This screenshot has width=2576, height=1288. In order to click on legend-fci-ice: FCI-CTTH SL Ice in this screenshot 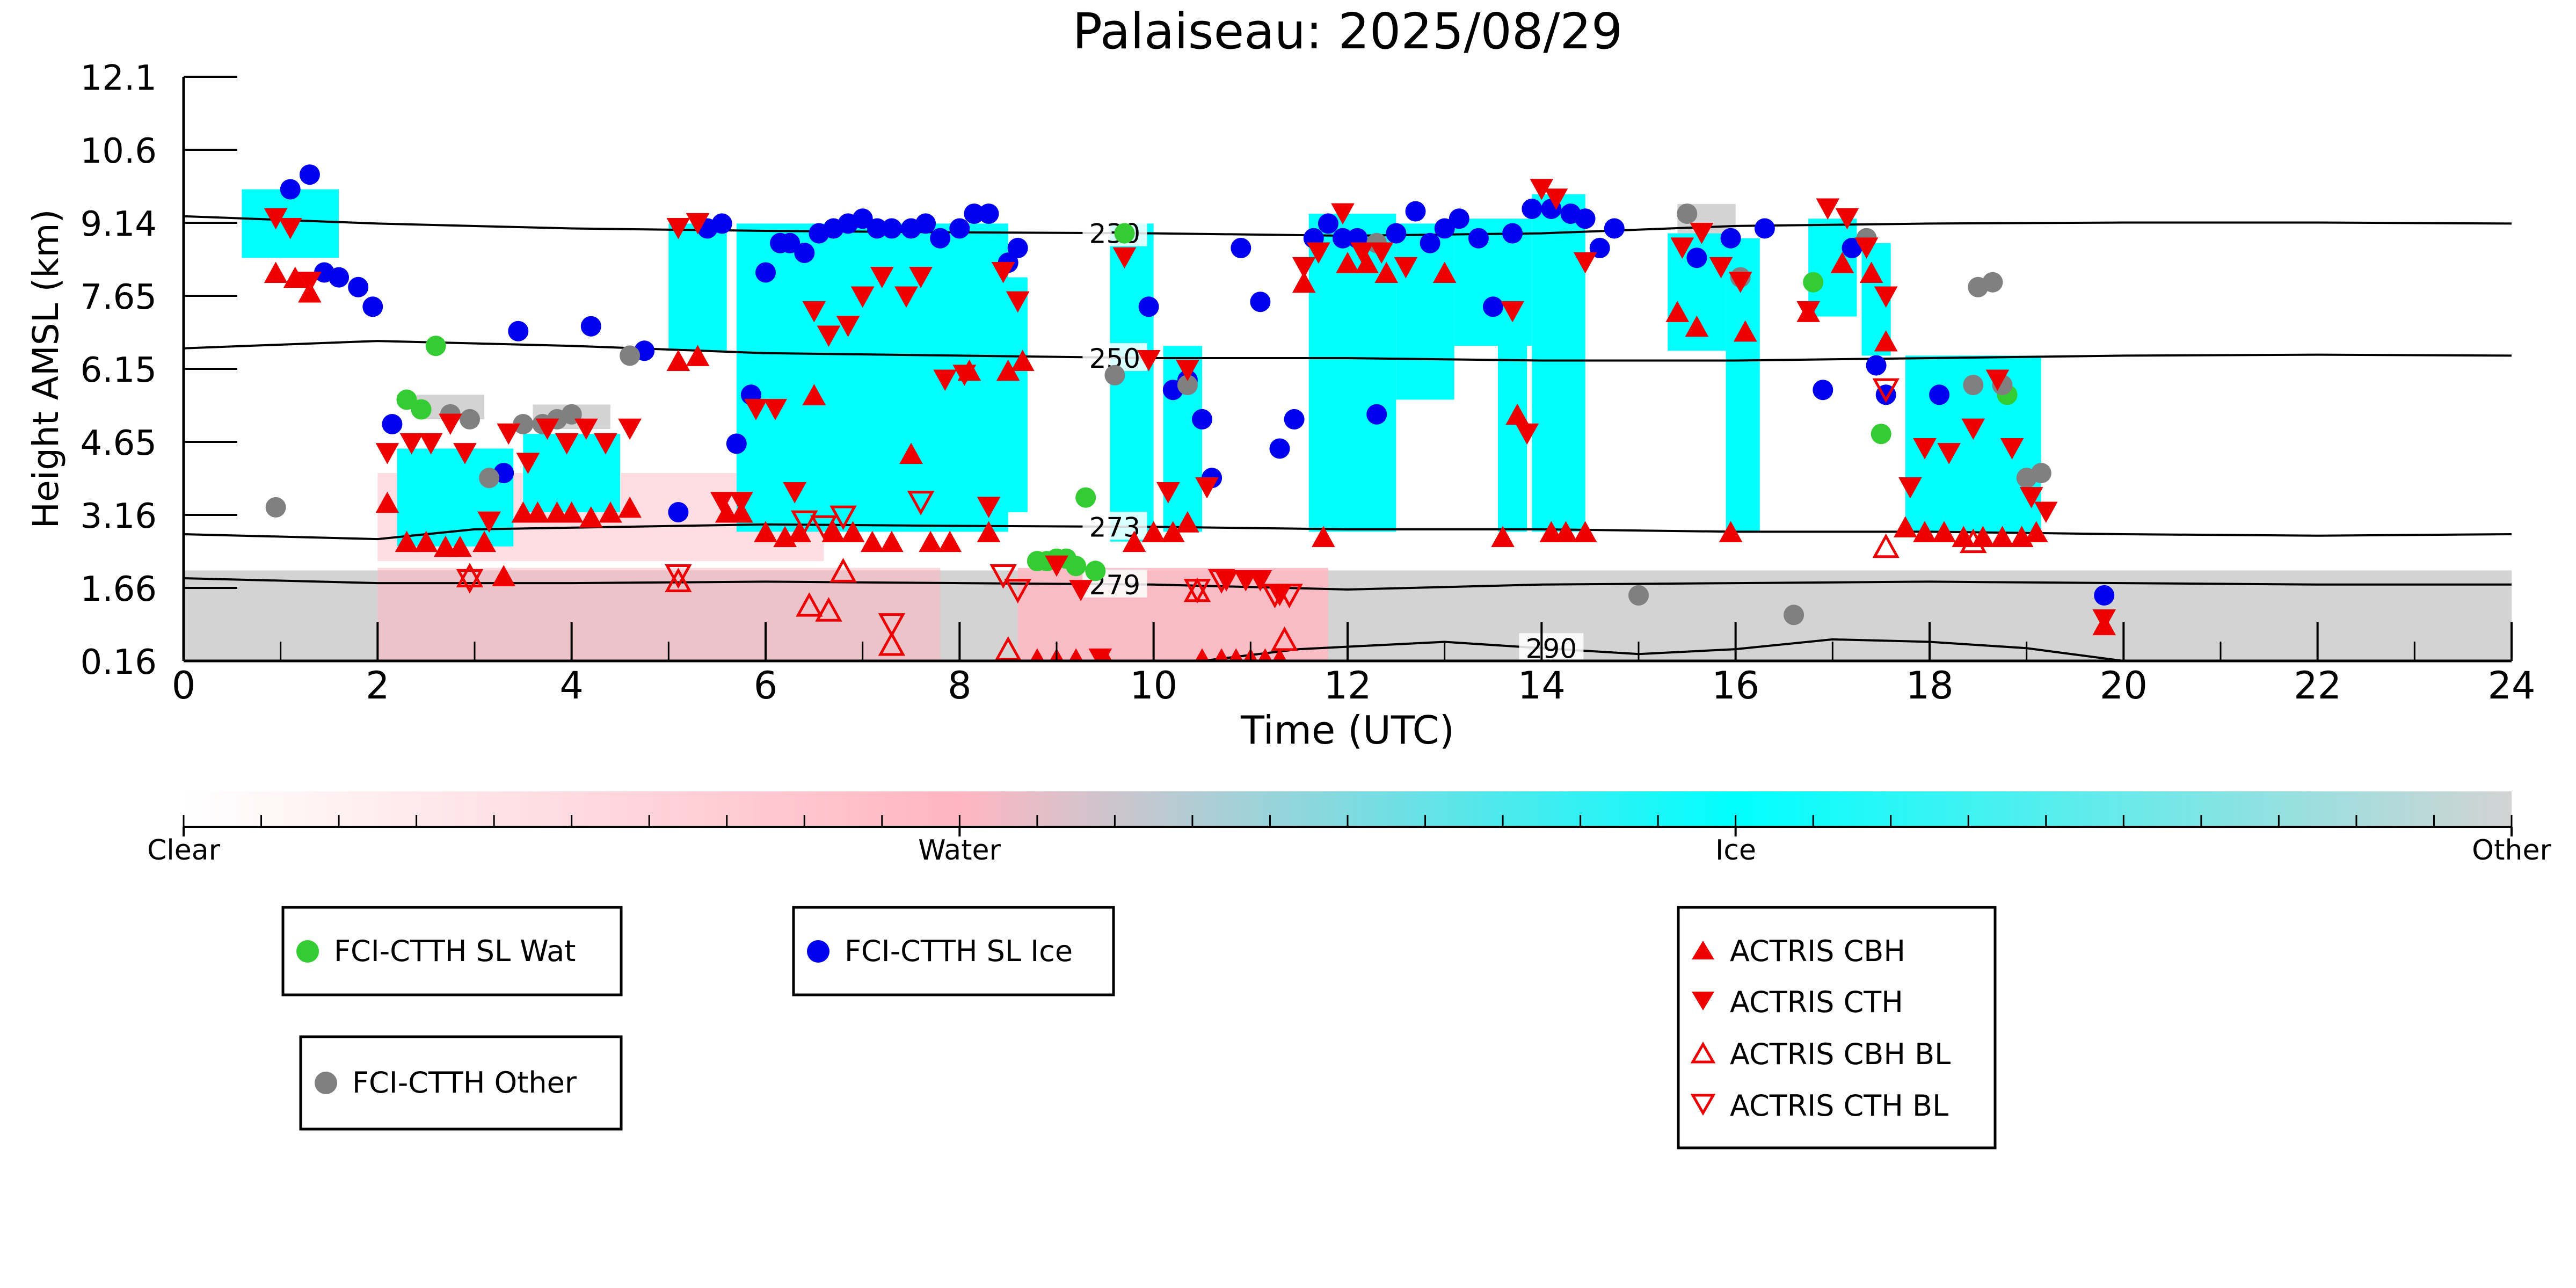, I will do `click(953, 951)`.